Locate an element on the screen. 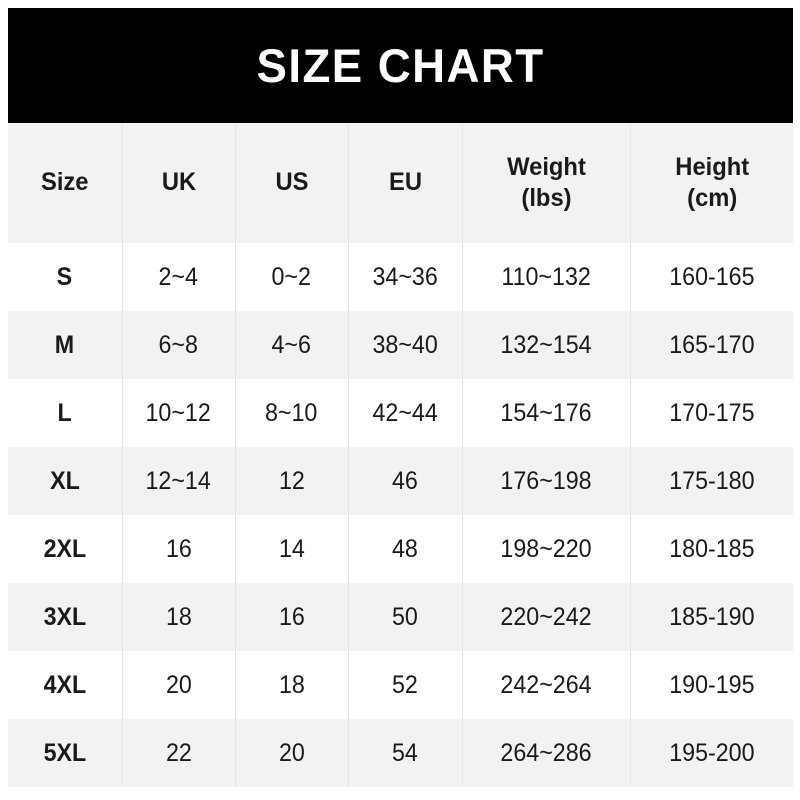 This screenshot has width=800, height=800. cell-size-value: 3XL is located at coordinates (65, 616).